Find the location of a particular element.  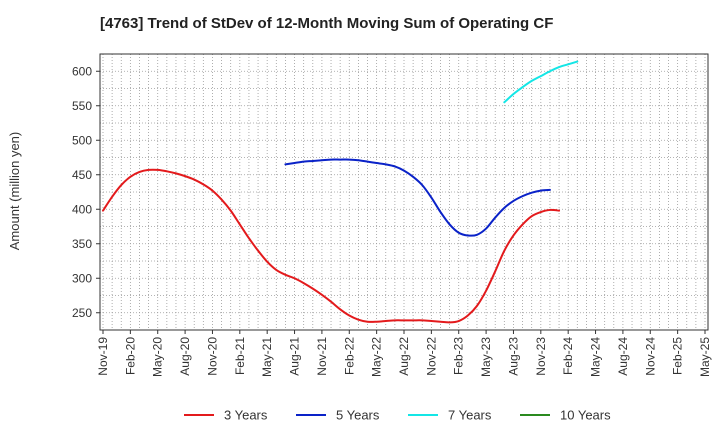

y-tick-label: 600 is located at coordinates (82, 71).